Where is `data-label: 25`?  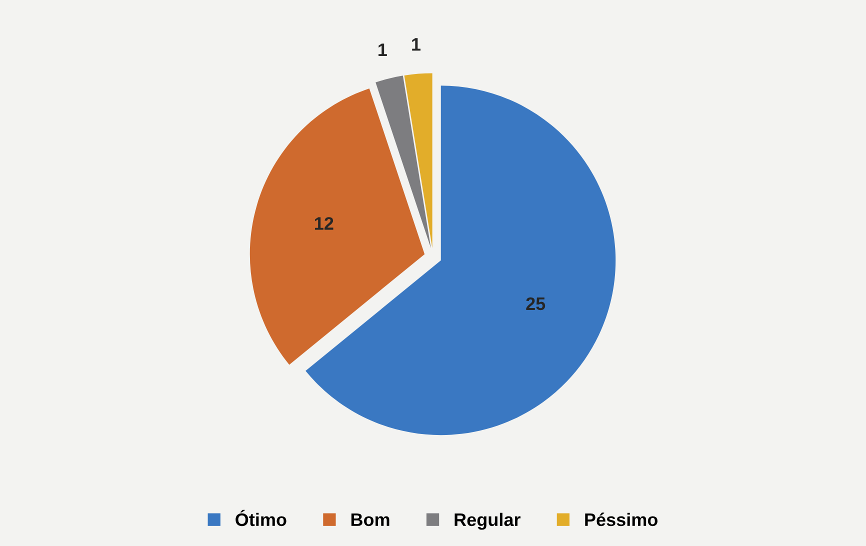
data-label: 25 is located at coordinates (536, 303).